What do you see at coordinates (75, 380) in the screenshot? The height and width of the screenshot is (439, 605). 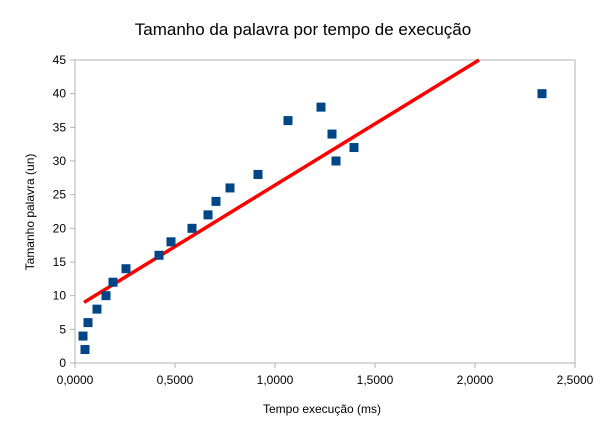 I see `x-tick-label: 0,0000` at bounding box center [75, 380].